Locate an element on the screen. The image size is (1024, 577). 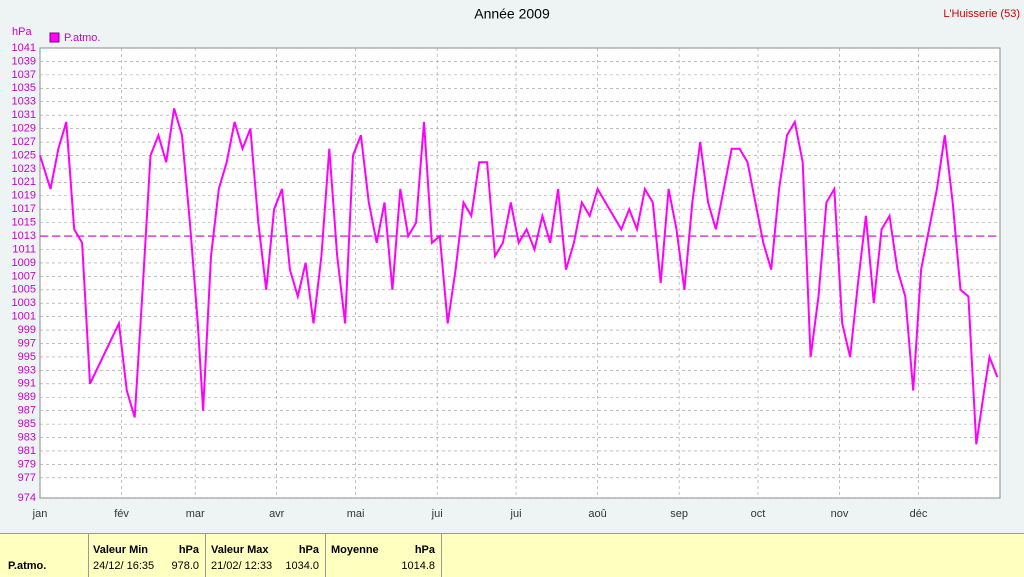
y-tick-label: 985 is located at coordinates (27, 424).